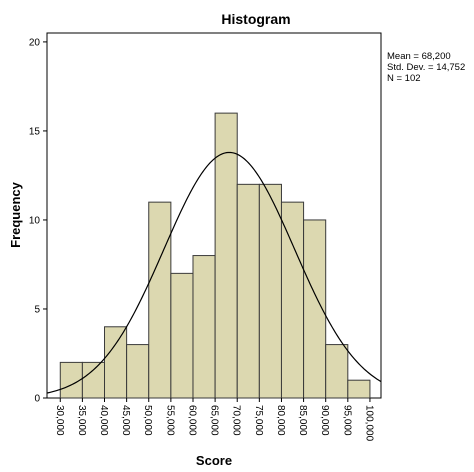  Describe the element at coordinates (346, 420) in the screenshot. I see `x-tick-label: 95,000` at that location.